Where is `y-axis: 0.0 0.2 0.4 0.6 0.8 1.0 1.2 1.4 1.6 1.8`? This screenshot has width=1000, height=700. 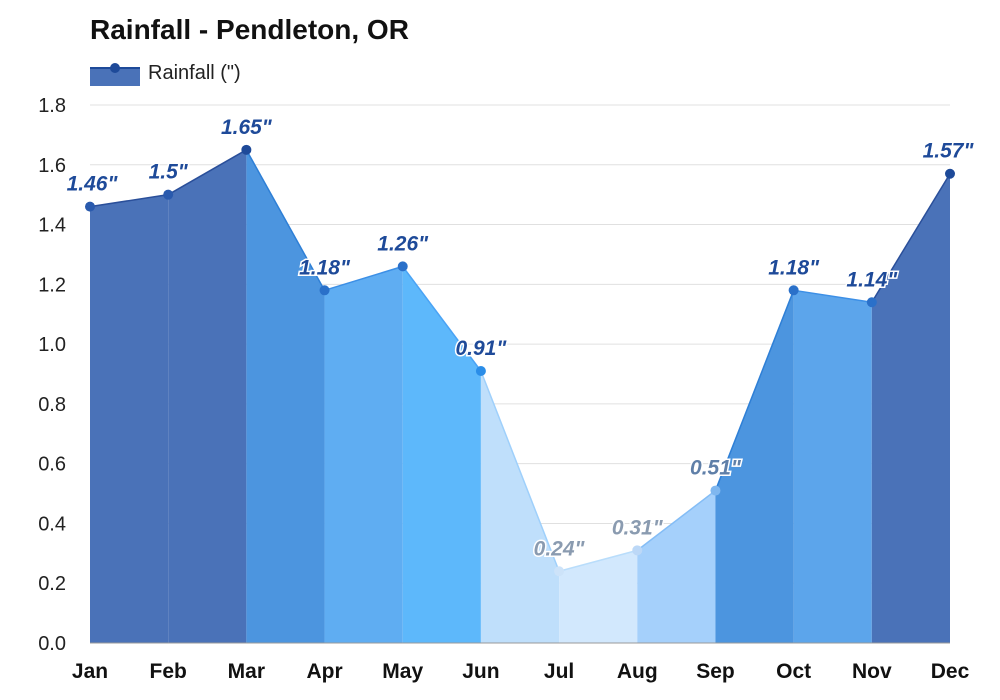 y-axis: 0.0 0.2 0.4 0.6 0.8 1.0 1.2 1.4 1.6 1.8 is located at coordinates (52, 375).